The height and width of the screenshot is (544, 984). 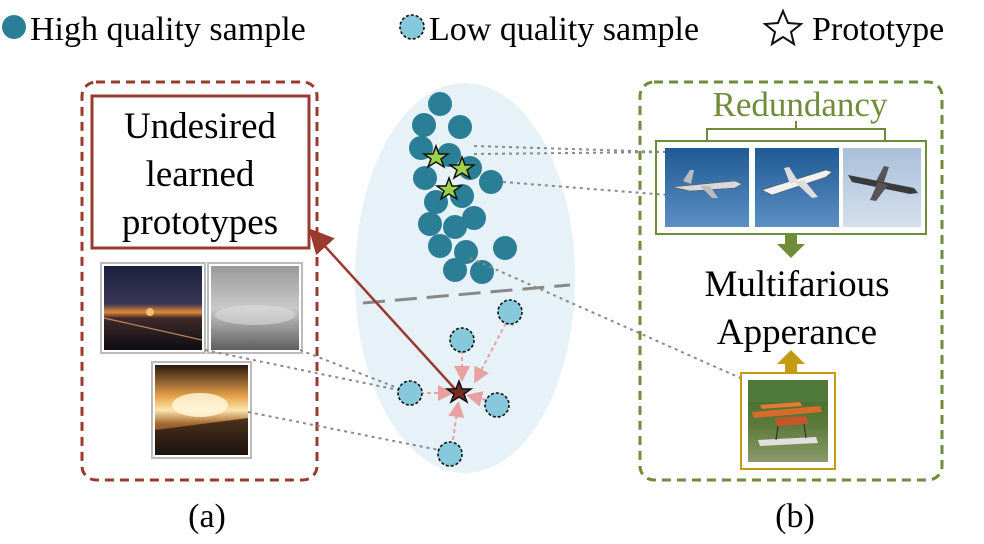 I want to click on undesired-title-line-3: prototypes, so click(x=200, y=222).